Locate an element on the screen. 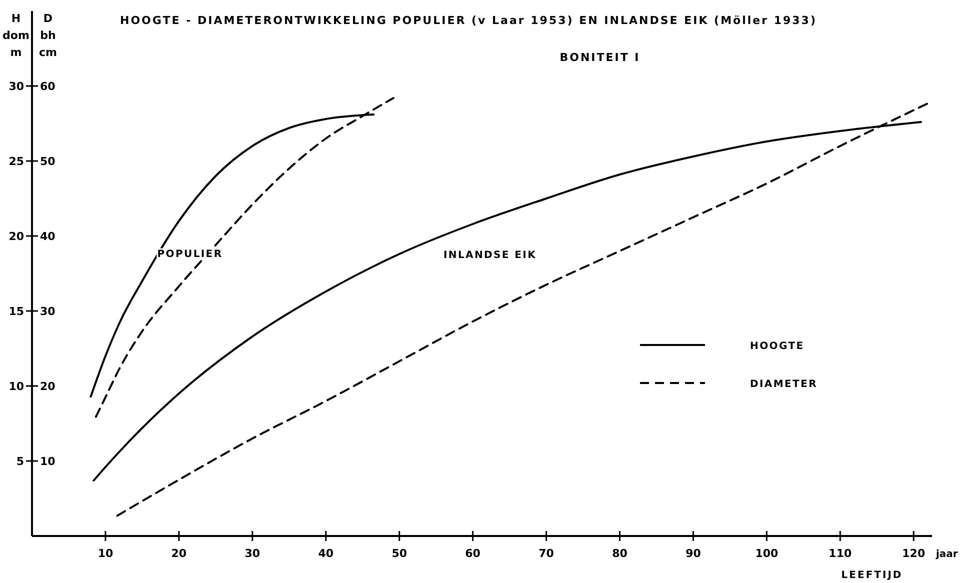  y2-tick-label: 50 is located at coordinates (48, 161).